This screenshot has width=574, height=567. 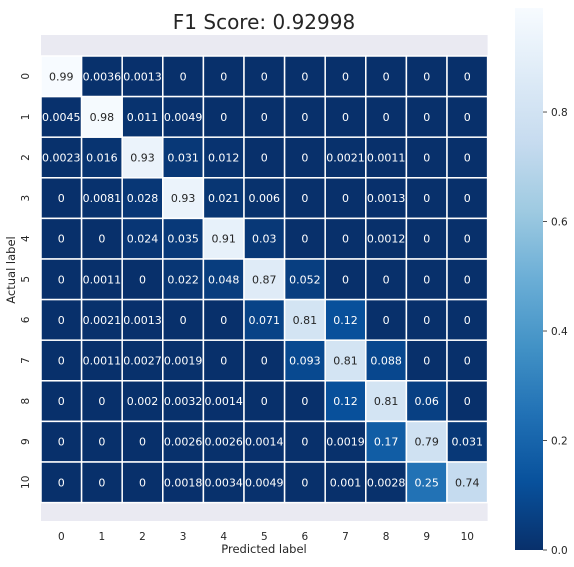 I want to click on cell-label-r4-c8: 0.0012, so click(x=386, y=239).